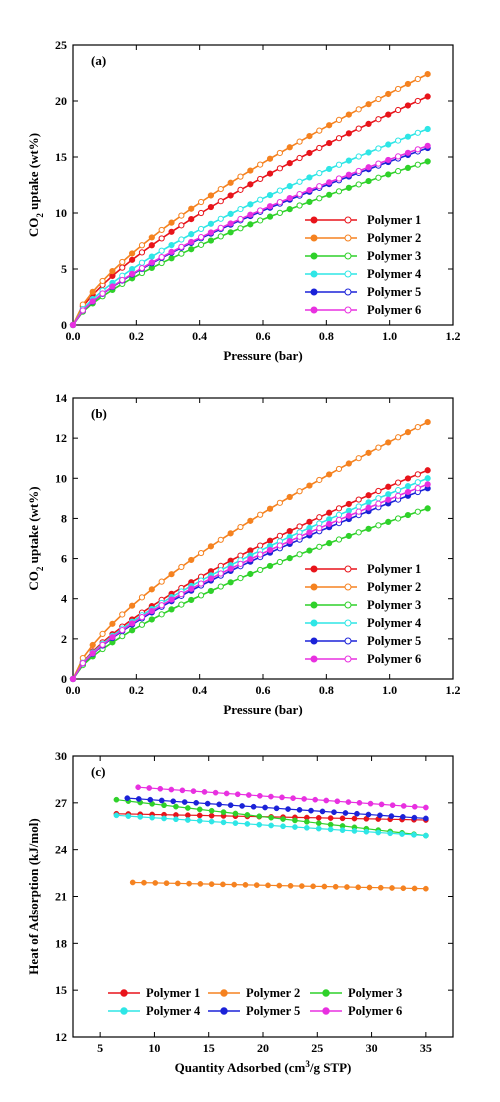 The image size is (500, 1102). Describe the element at coordinates (64, 518) in the screenshot. I see `y-tick-label: 8` at that location.